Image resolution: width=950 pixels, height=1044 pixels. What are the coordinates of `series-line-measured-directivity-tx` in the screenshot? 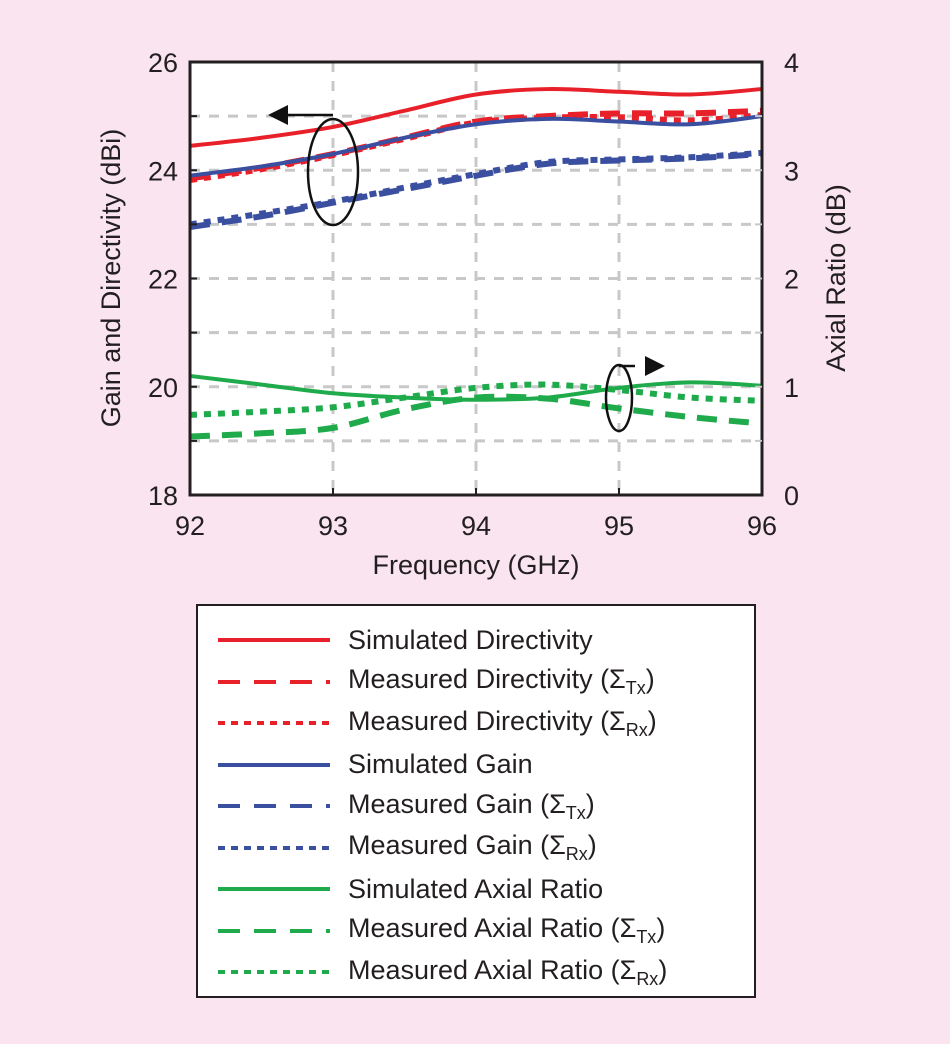 It's located at (476, 144).